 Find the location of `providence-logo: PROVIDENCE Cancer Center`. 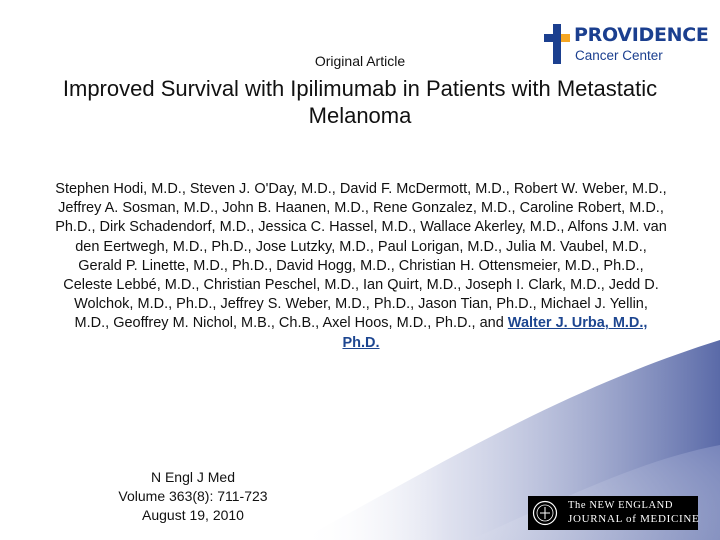

providence-logo: PROVIDENCE Cancer Center is located at coordinates (626, 45).